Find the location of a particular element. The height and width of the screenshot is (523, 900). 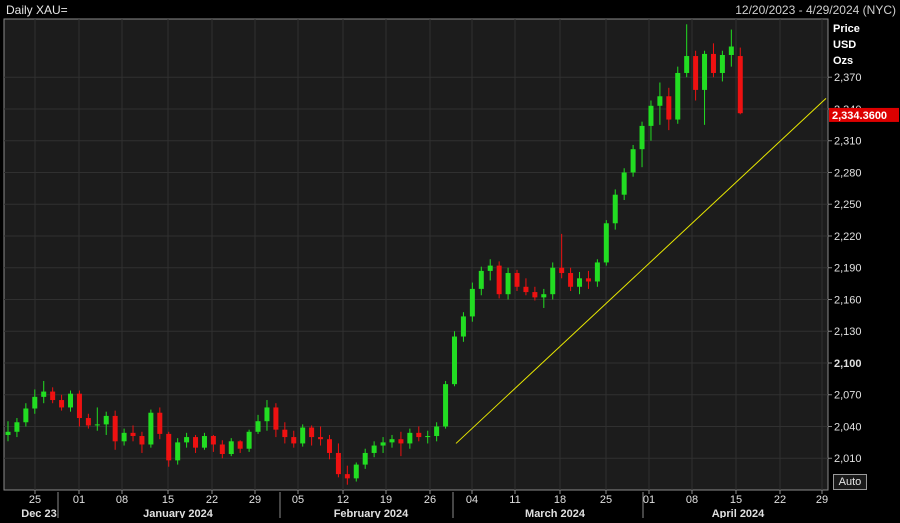

y-tick-label: 2,160 is located at coordinates (848, 300).